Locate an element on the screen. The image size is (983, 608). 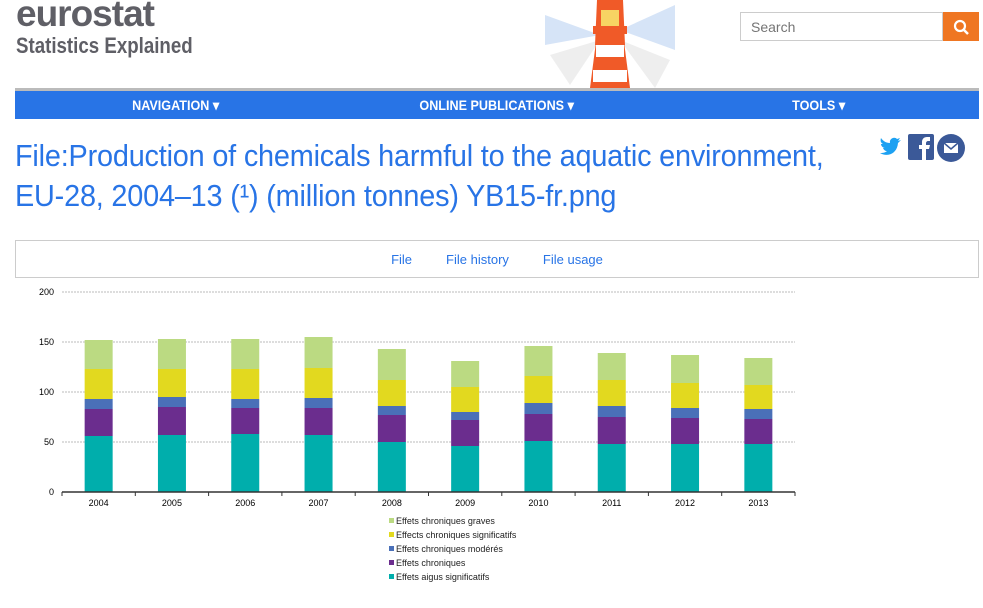
x-tick-label: 2013 is located at coordinates (758, 503).